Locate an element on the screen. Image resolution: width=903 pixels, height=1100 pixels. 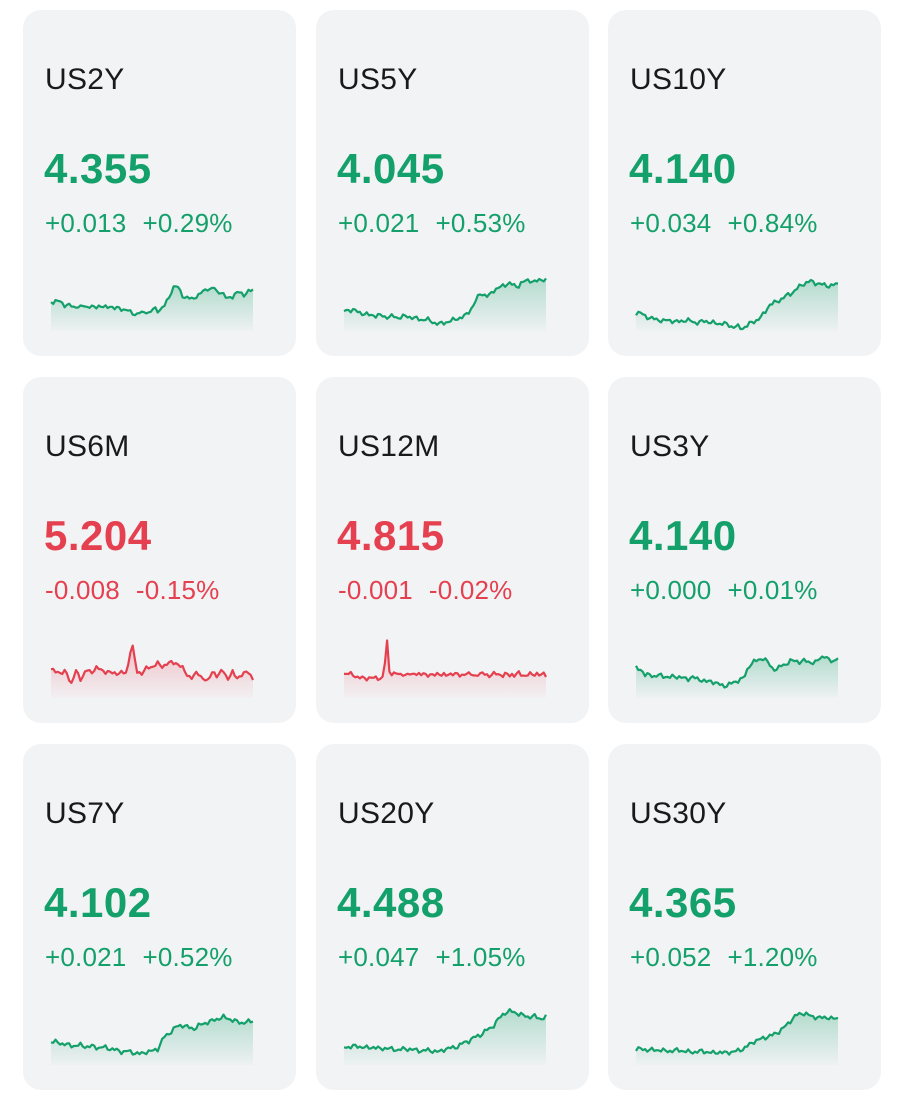
quote-change: +0.047 is located at coordinates (379, 957).